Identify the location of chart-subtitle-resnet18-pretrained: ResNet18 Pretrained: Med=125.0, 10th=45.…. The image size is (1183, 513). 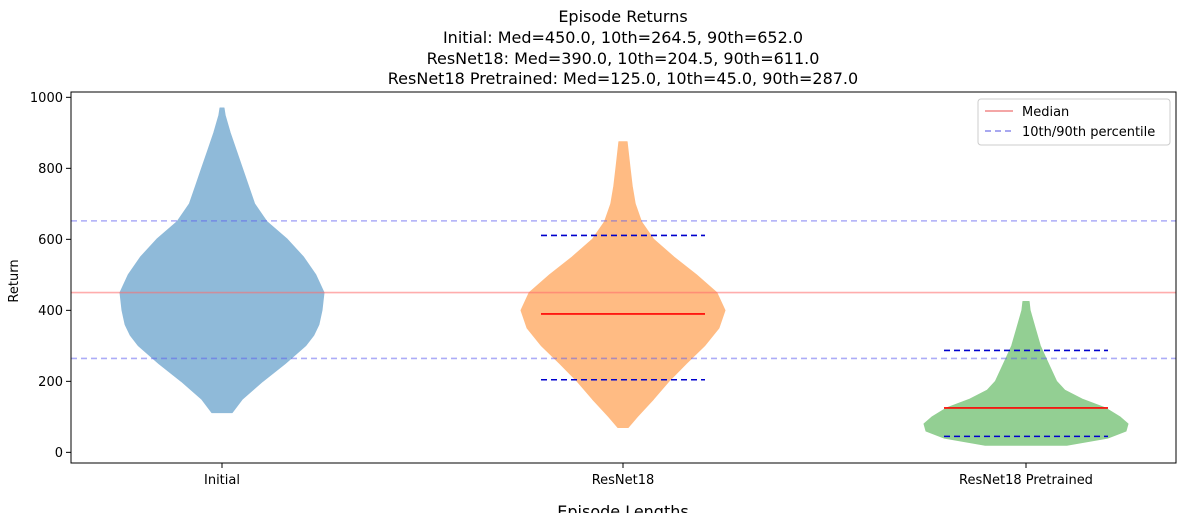
(623, 78).